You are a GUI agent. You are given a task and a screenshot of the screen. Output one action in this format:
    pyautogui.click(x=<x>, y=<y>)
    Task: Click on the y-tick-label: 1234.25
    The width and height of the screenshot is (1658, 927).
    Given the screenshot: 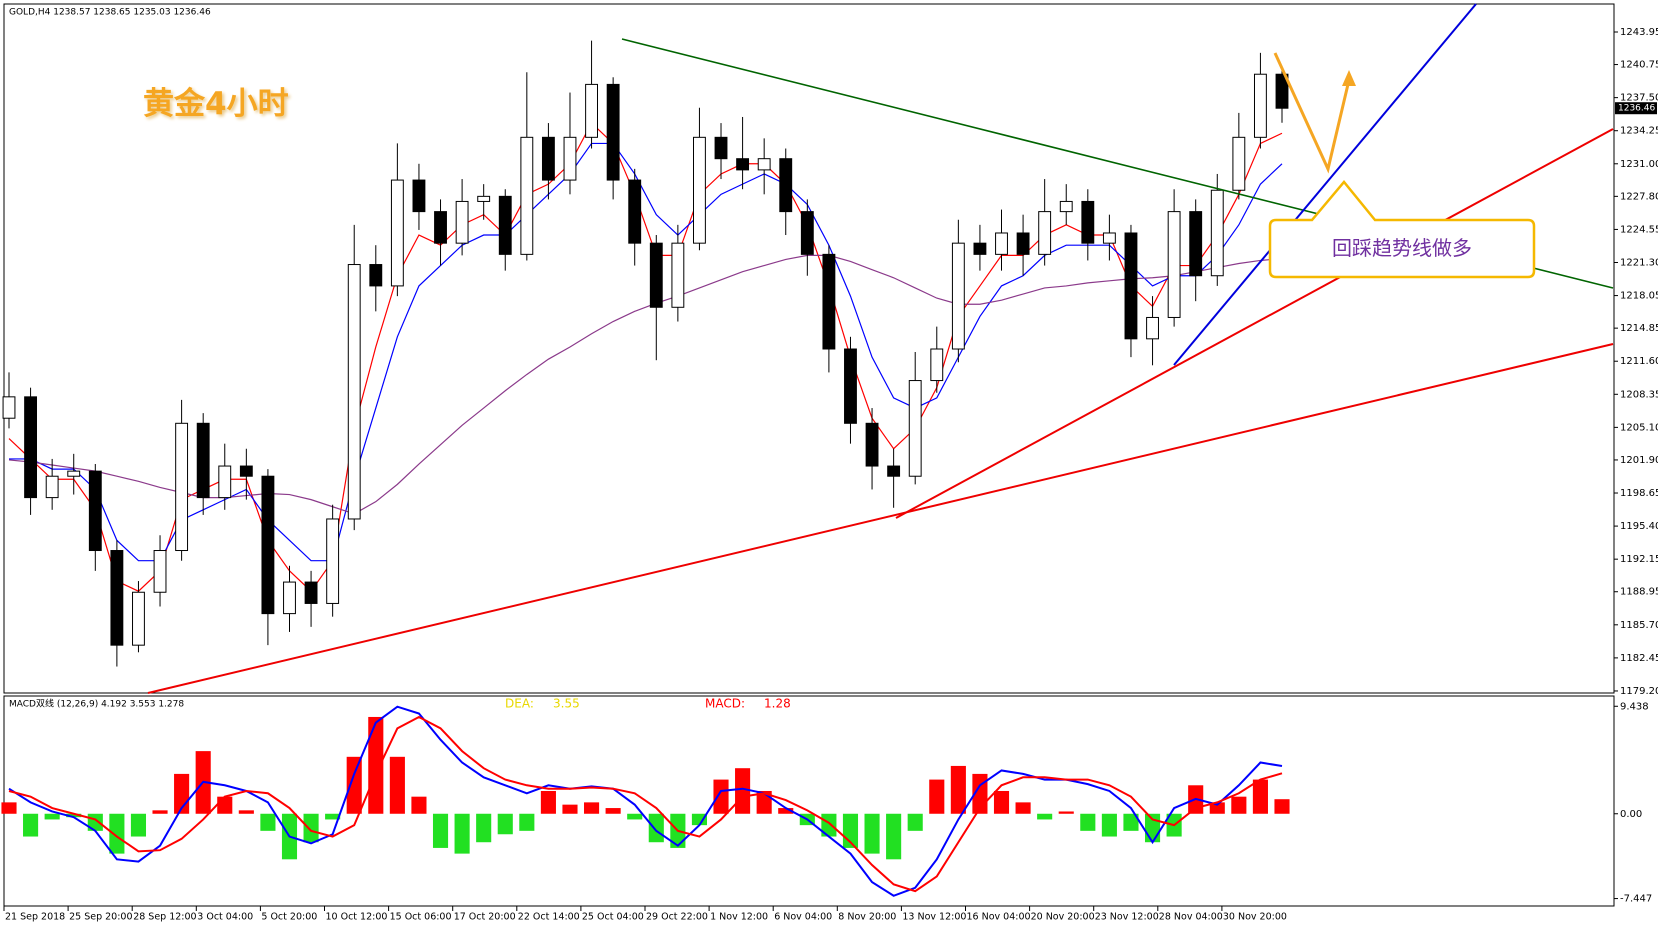 What is the action you would take?
    pyautogui.click(x=1639, y=131)
    